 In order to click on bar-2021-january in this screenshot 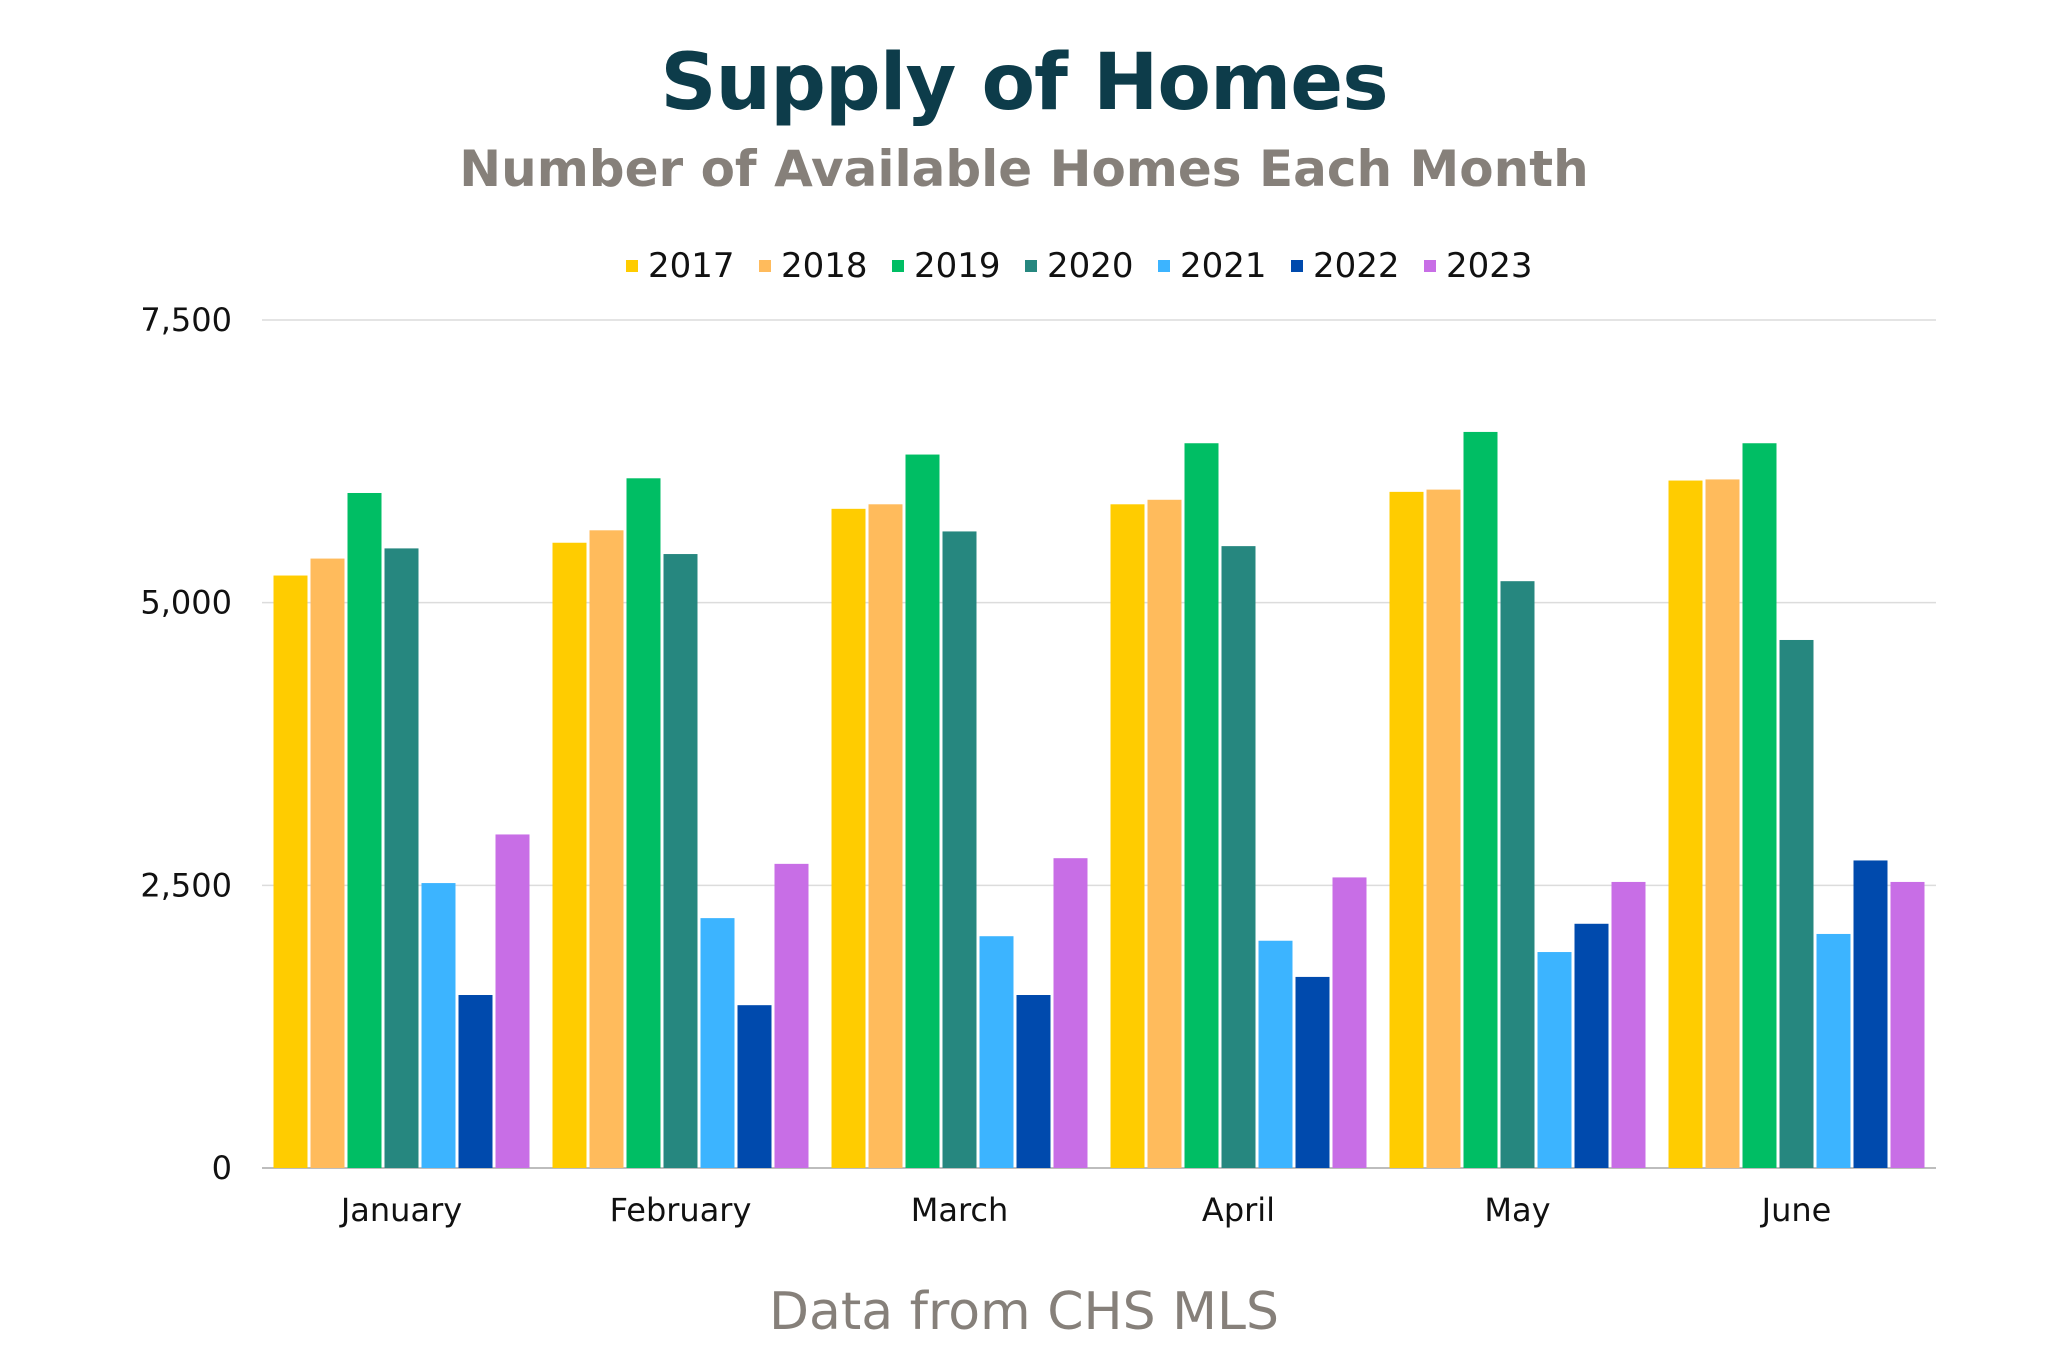, I will do `click(438, 1025)`.